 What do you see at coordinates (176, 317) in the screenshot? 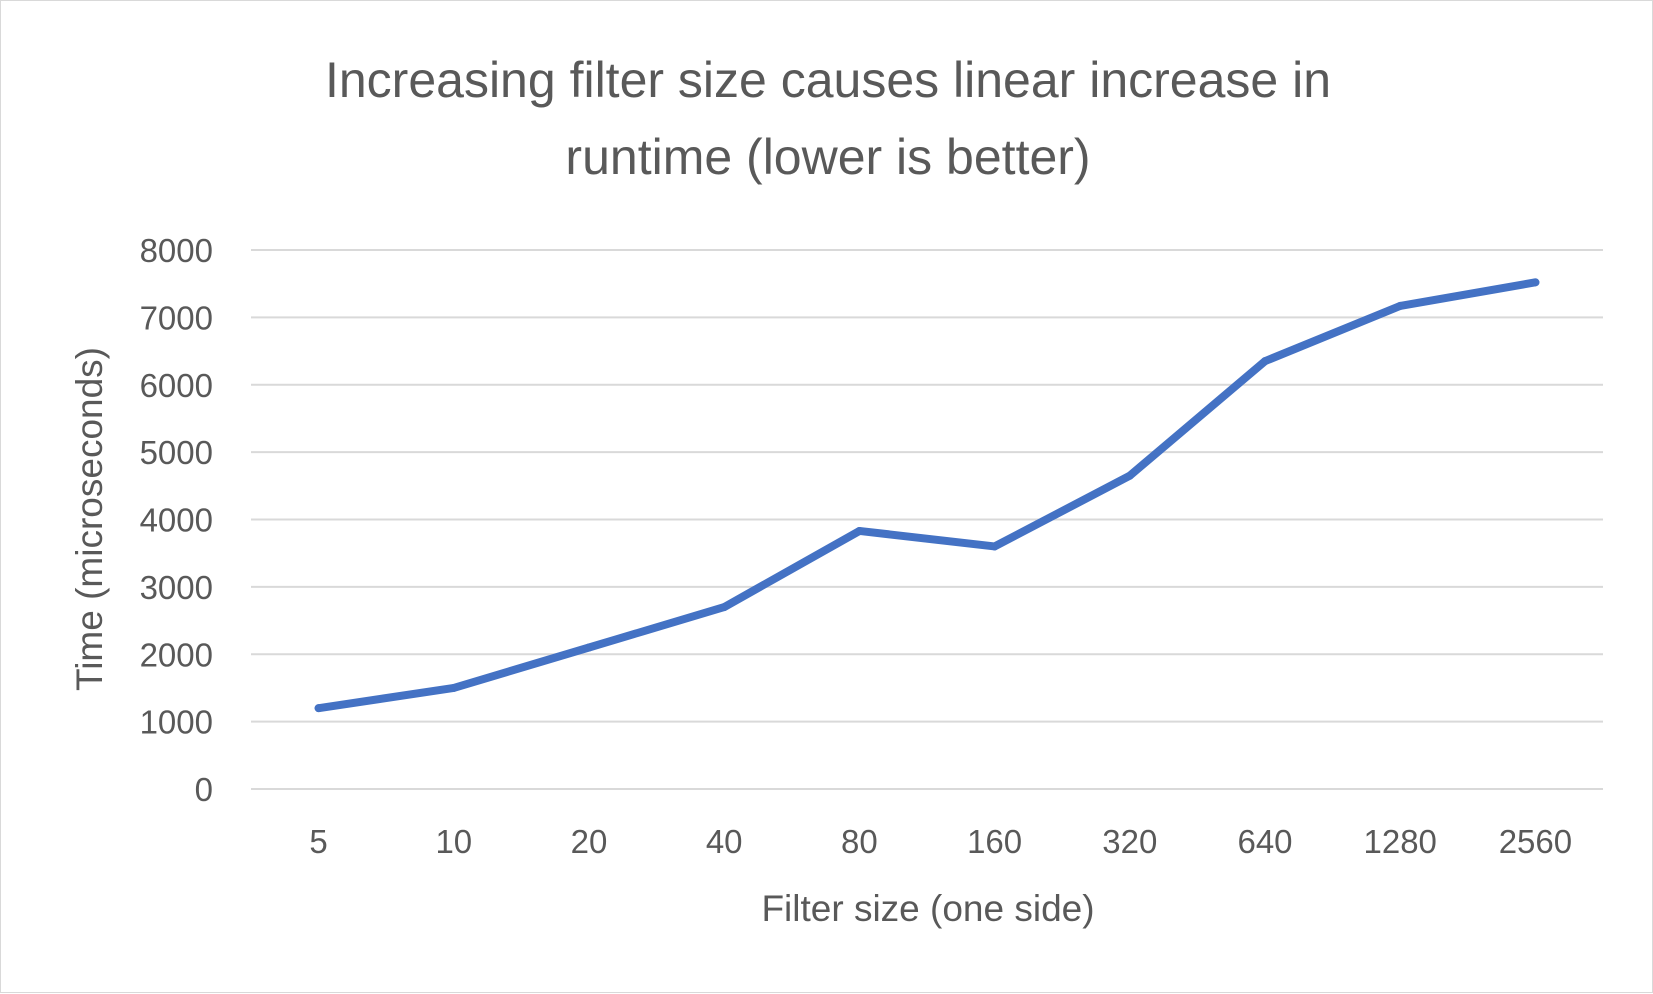
I see `y-tick-label: 7000` at bounding box center [176, 317].